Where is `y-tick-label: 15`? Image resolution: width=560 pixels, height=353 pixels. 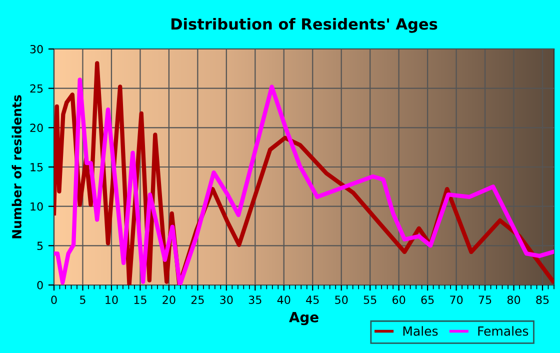
y-tick-label: 15 is located at coordinates (36, 167).